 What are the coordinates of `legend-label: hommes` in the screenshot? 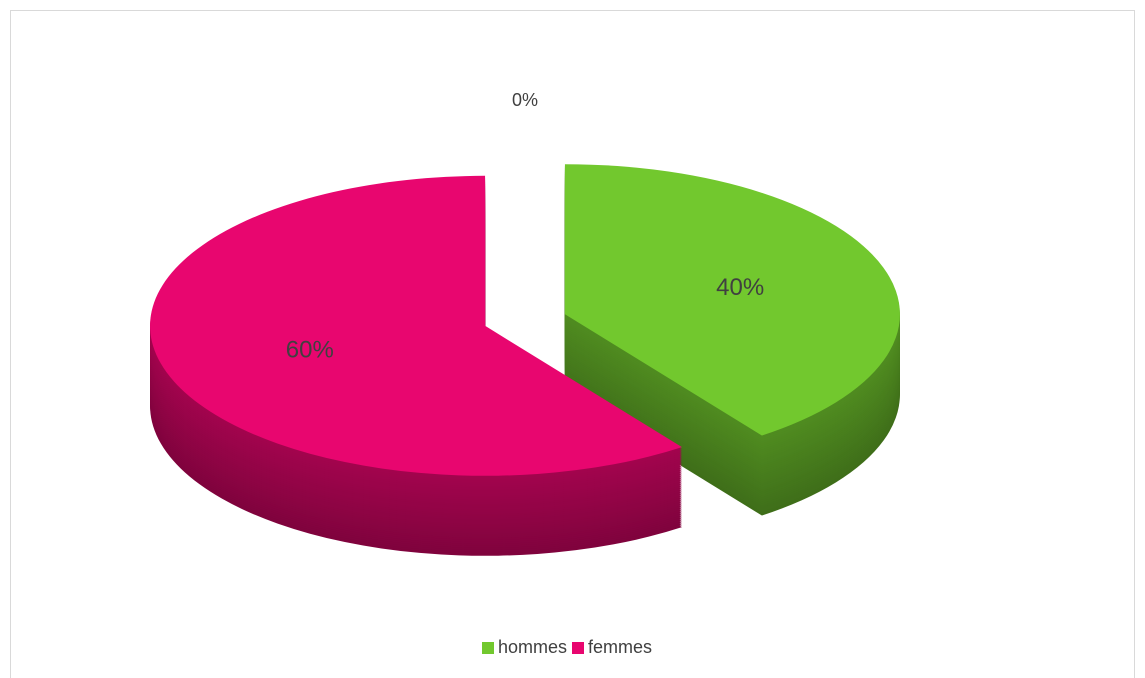 It's located at (532, 647).